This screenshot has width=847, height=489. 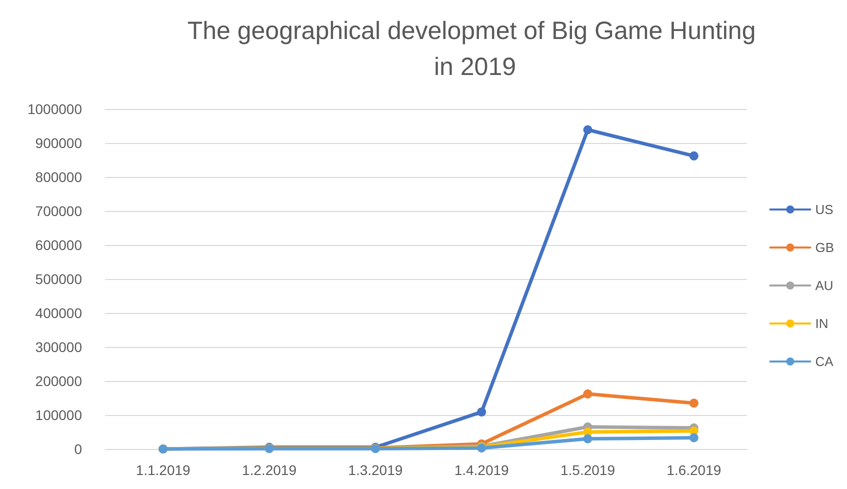 I want to click on x-tick-label: 1.2.2019, so click(x=269, y=470).